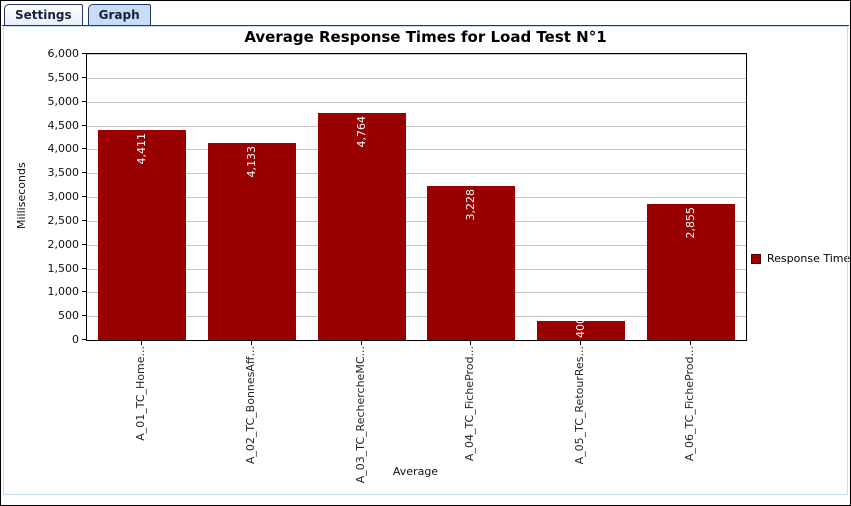  Describe the element at coordinates (63, 101) in the screenshot. I see `y-axis-tick-label: 5,000` at that location.